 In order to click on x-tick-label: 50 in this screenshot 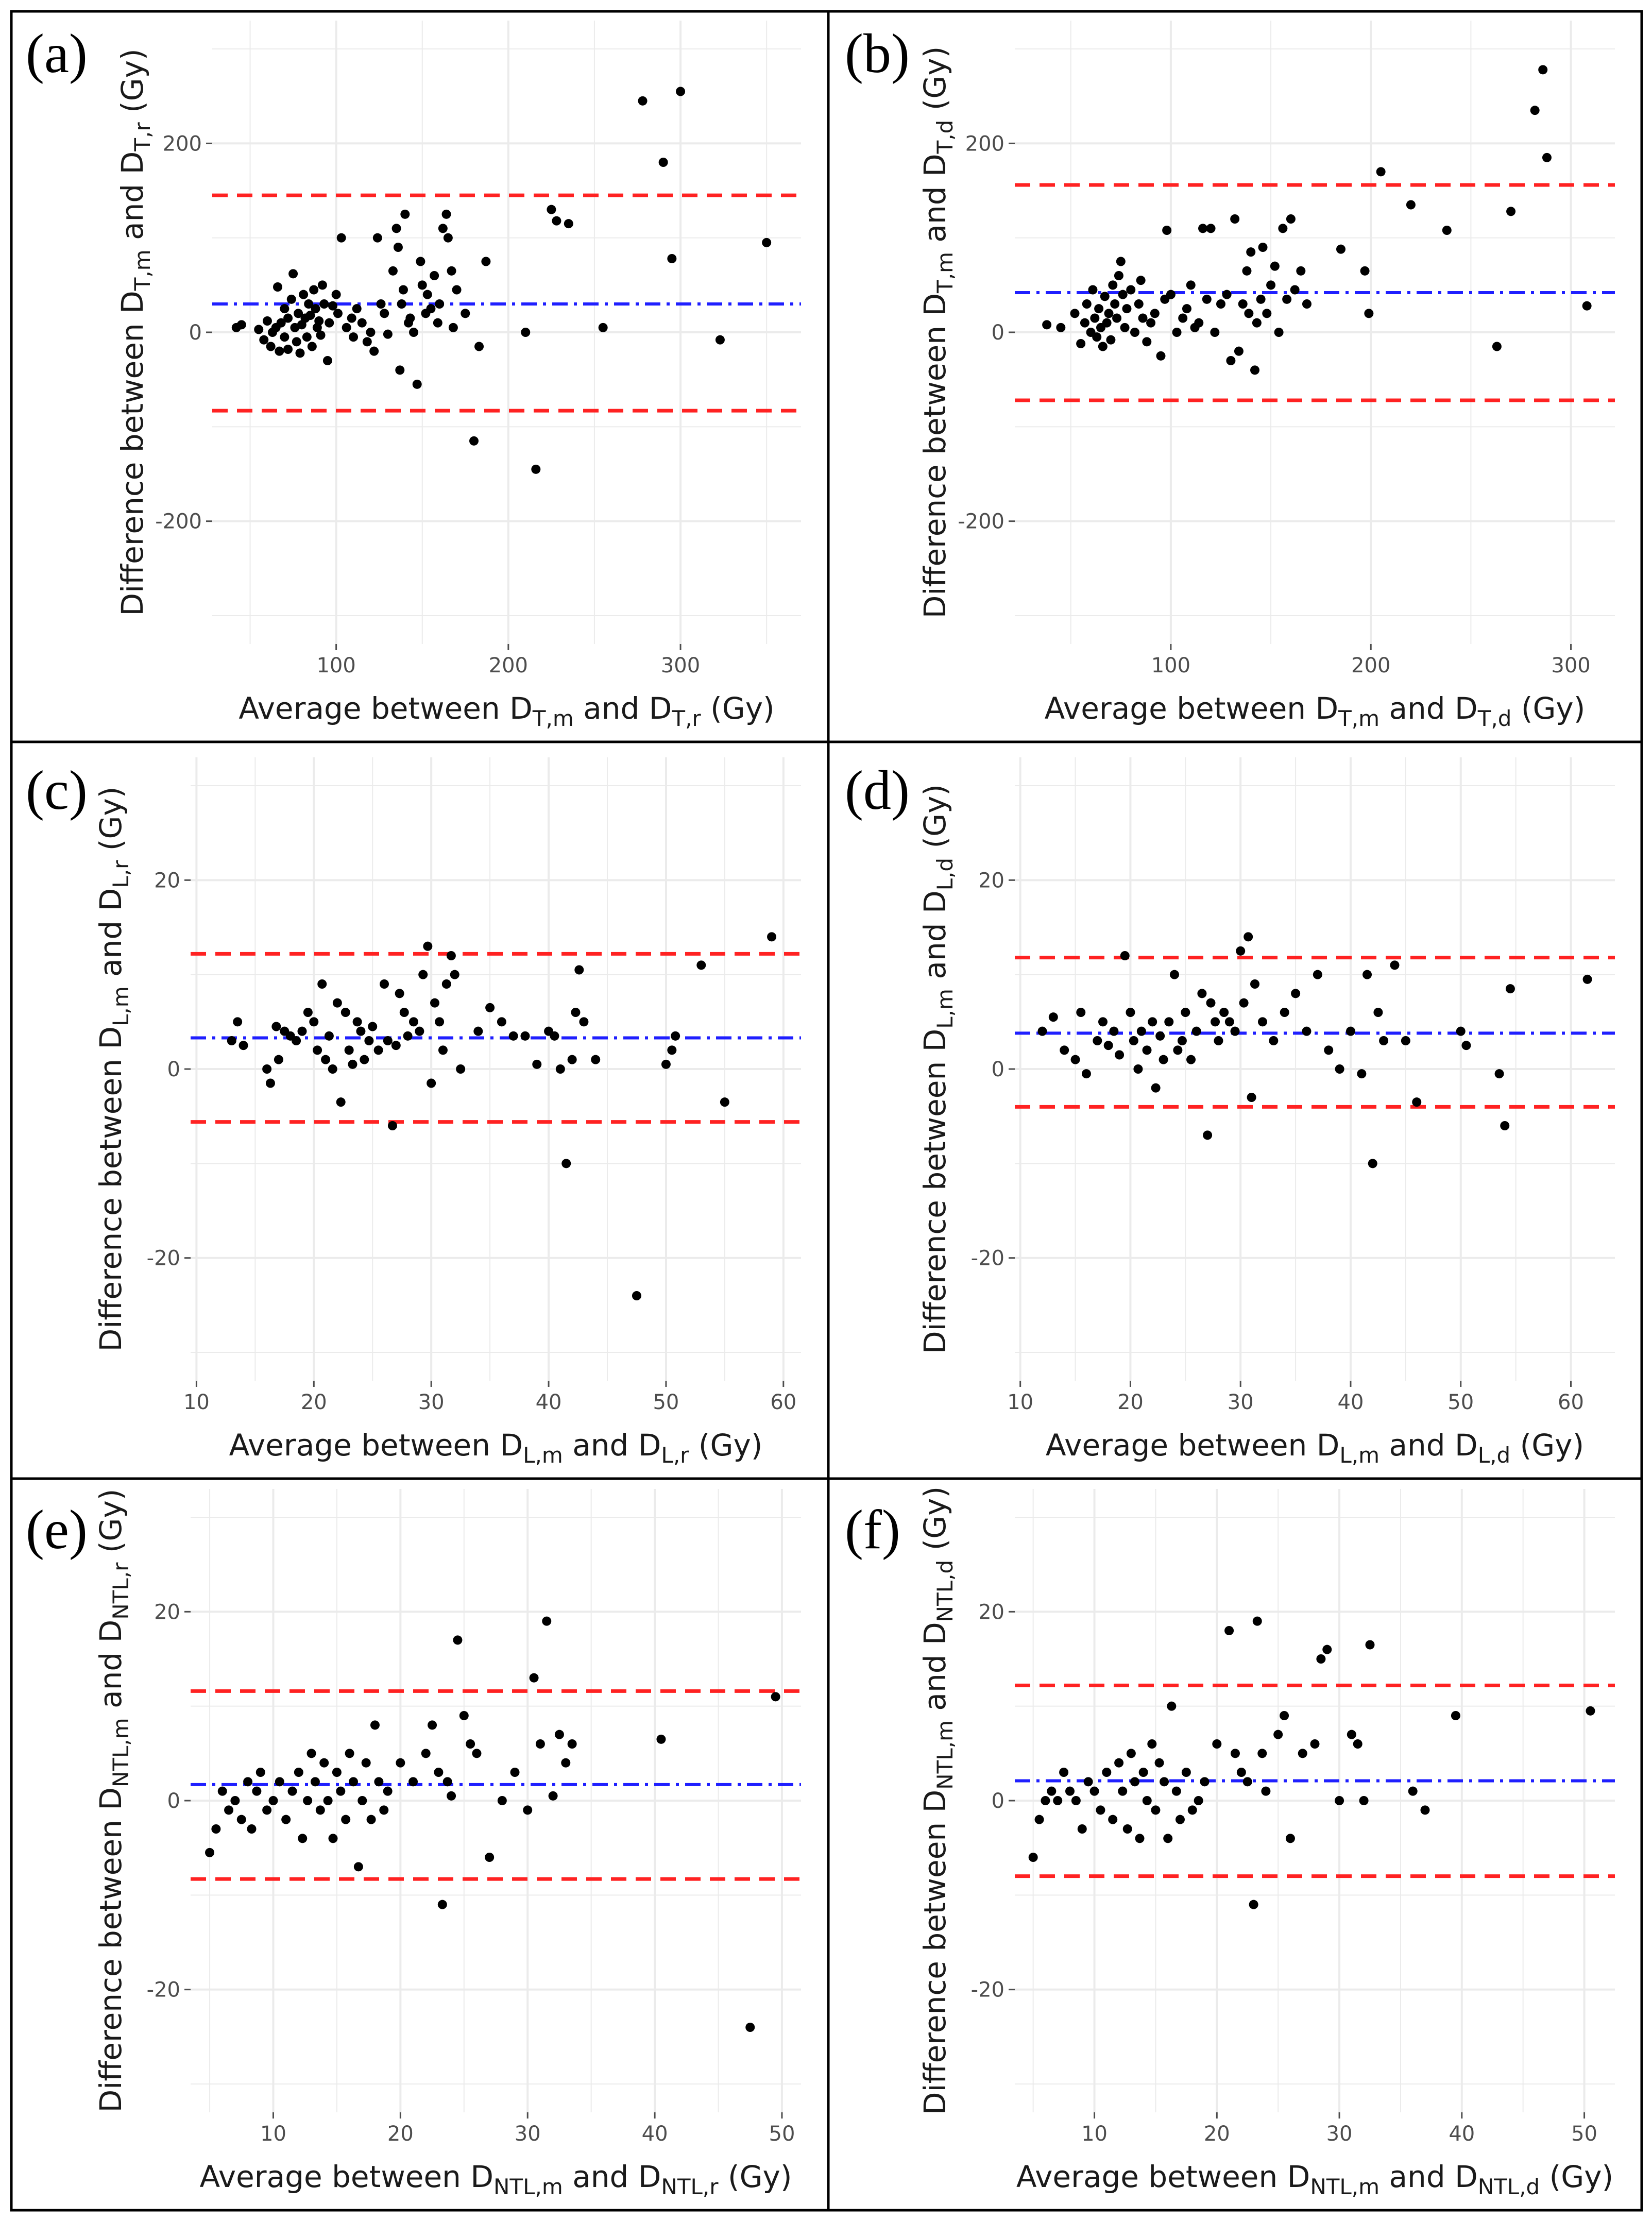, I will do `click(1584, 2134)`.